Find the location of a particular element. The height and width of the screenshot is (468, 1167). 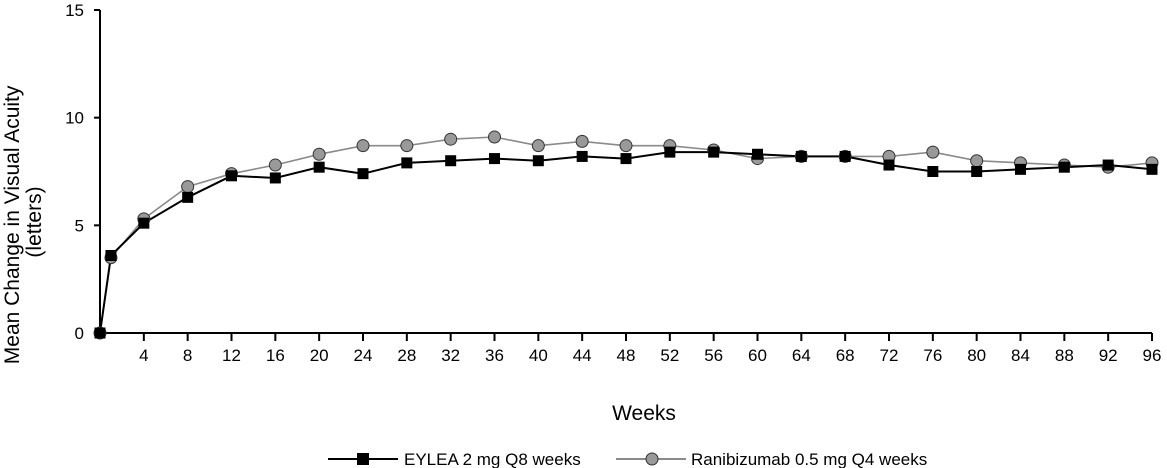

y-tick-label: 10 is located at coordinates (74, 118).